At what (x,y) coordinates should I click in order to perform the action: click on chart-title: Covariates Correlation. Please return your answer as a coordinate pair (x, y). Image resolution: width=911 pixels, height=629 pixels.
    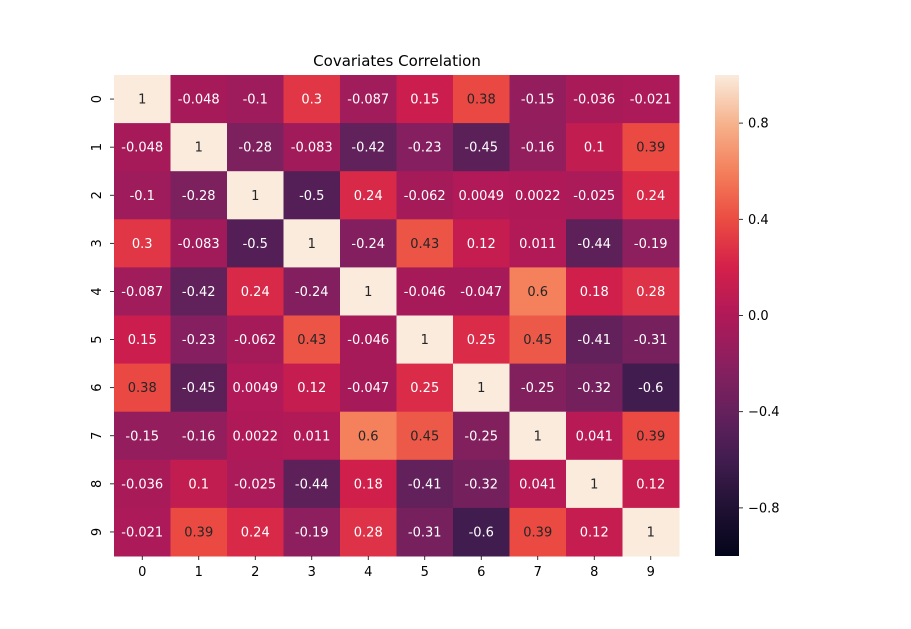
    Looking at the image, I should click on (397, 61).